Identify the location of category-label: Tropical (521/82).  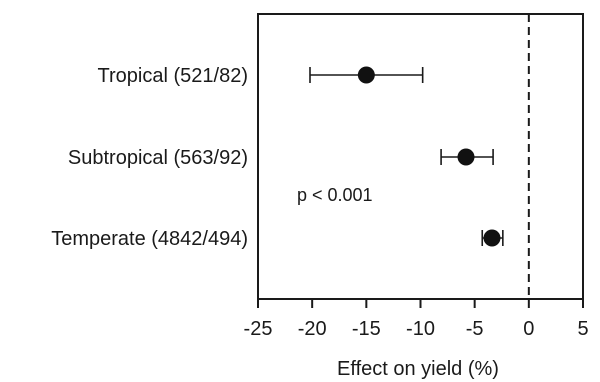
(173, 76).